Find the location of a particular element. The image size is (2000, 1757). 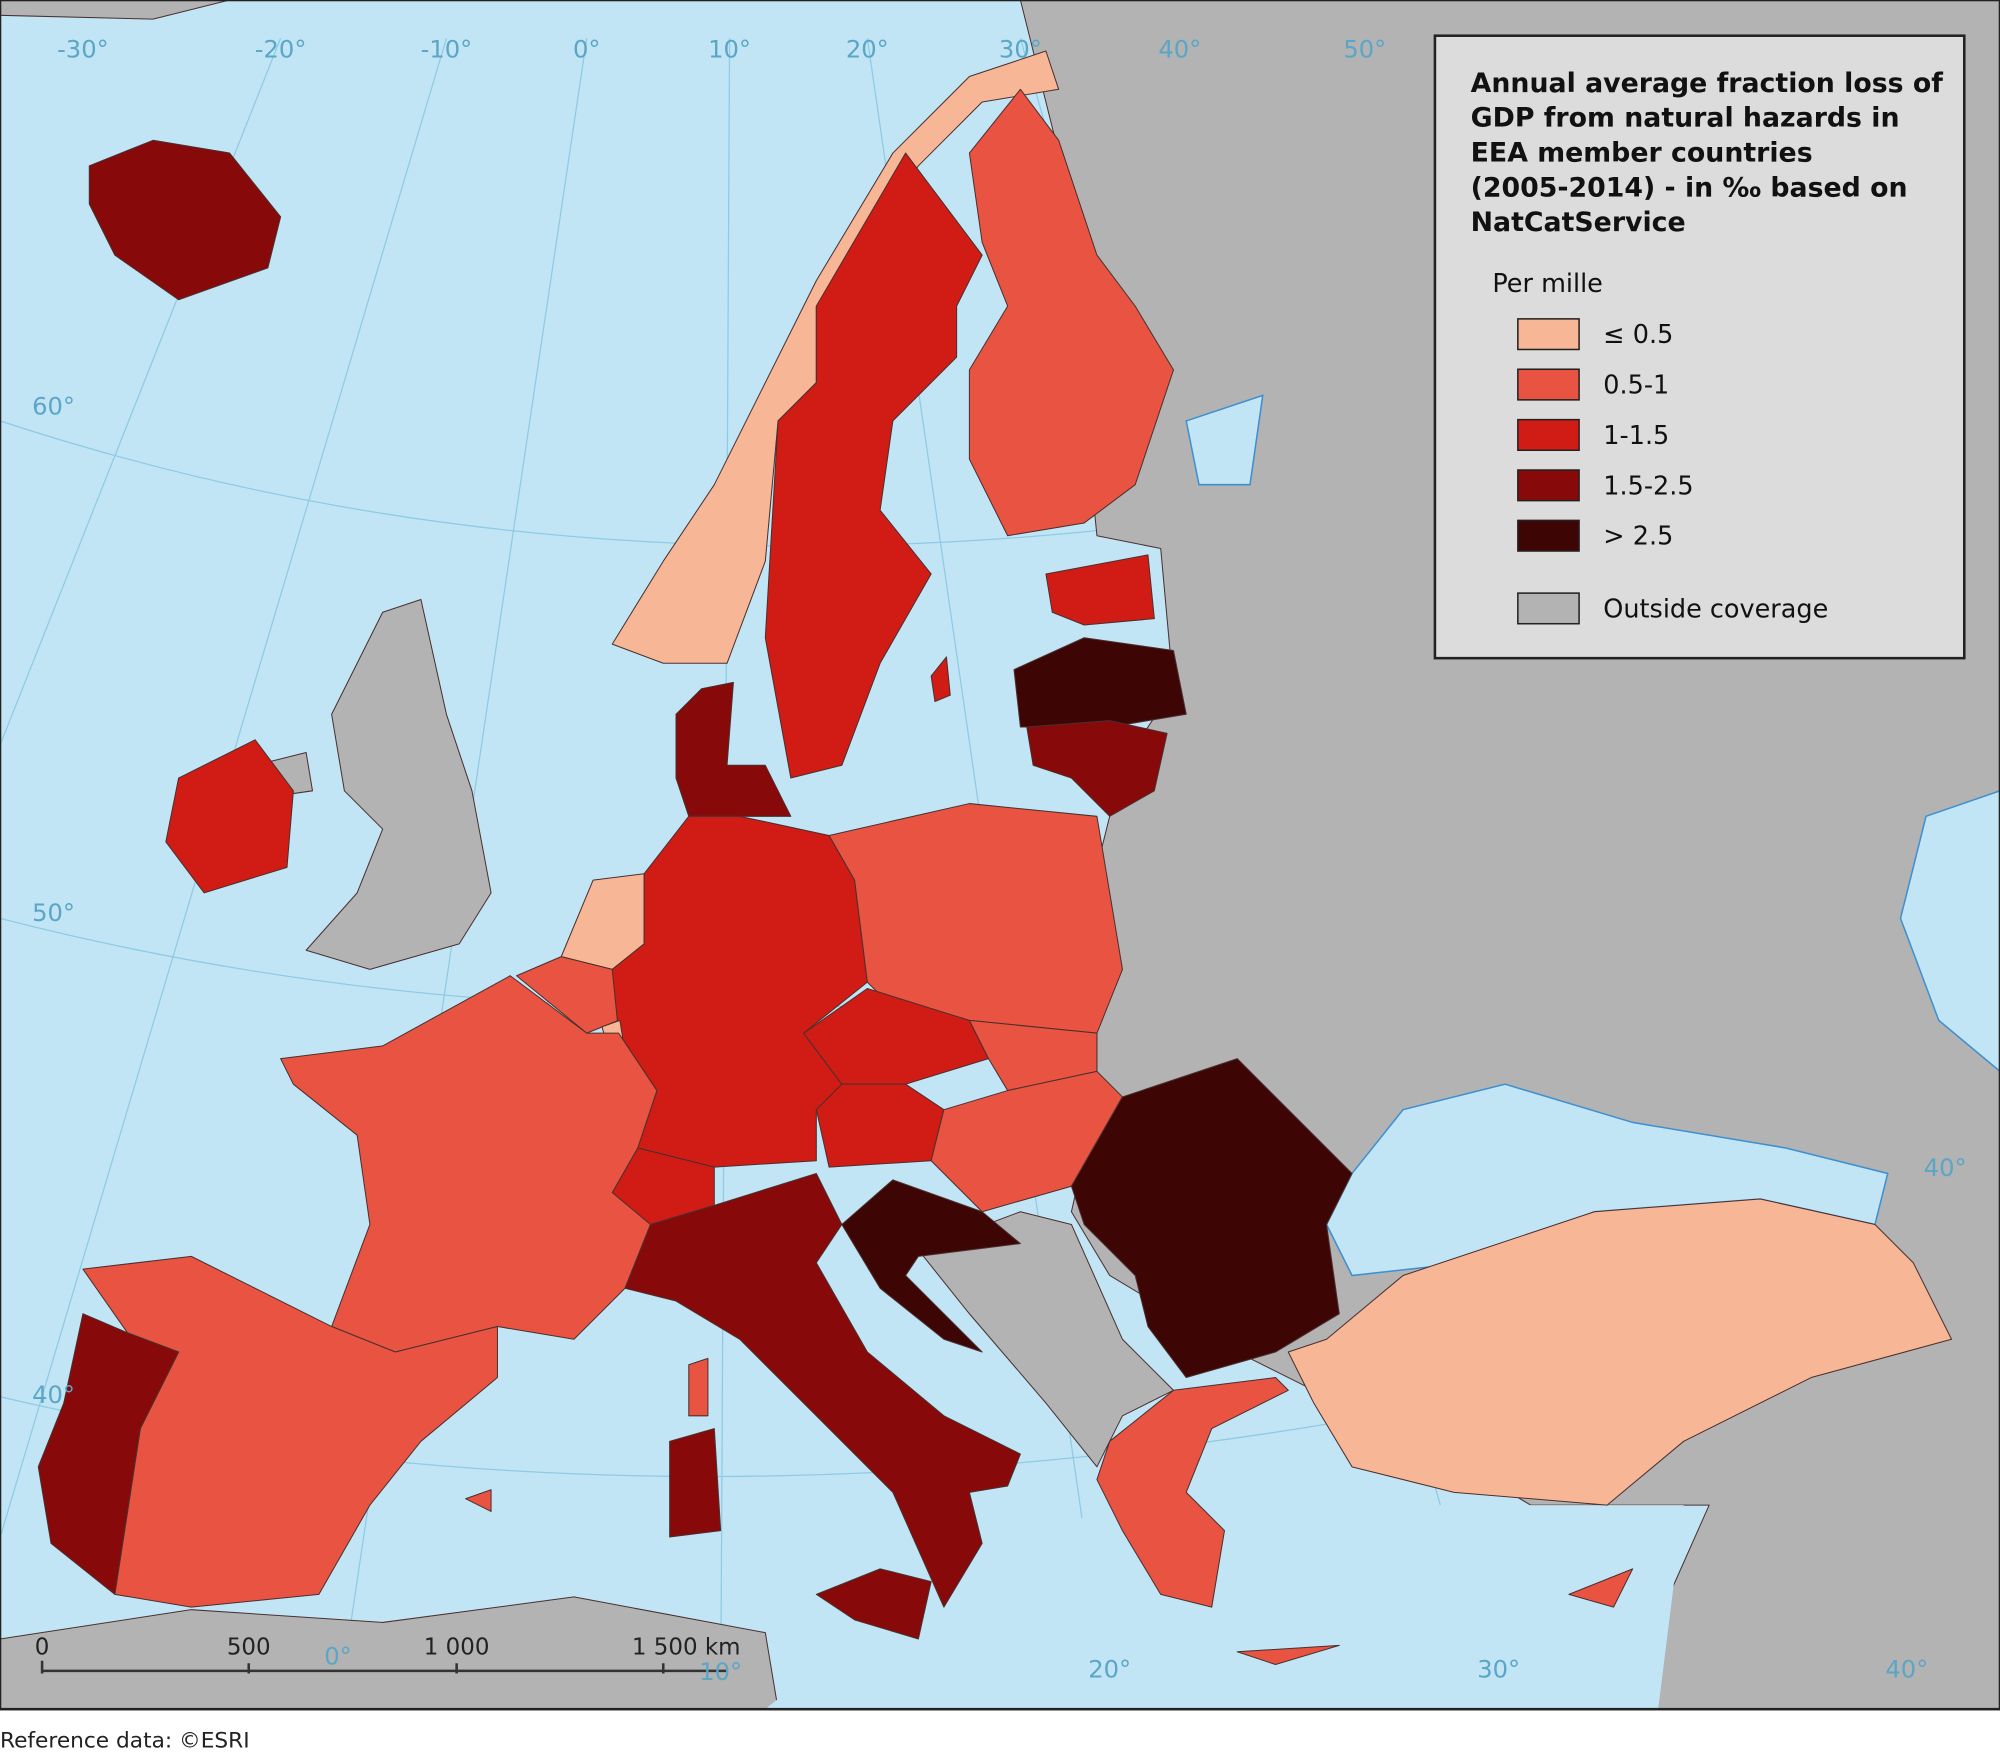

turkey is located at coordinates (1620, 1352).